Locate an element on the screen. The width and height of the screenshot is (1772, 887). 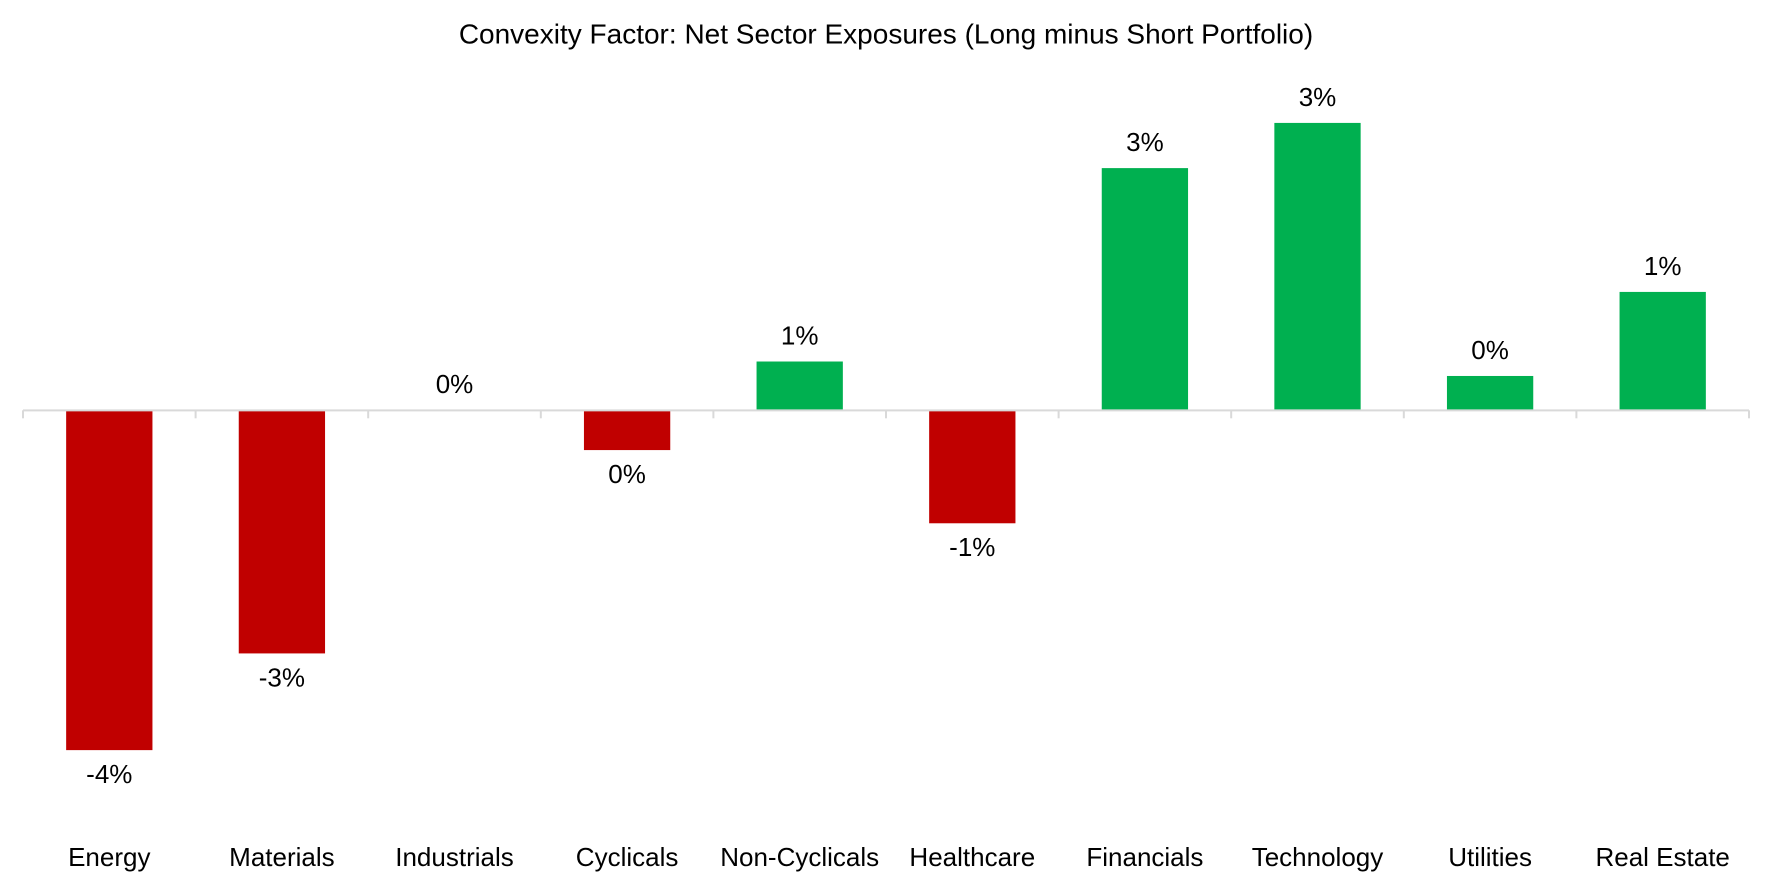
x-tick-label: Technology is located at coordinates (1318, 857).